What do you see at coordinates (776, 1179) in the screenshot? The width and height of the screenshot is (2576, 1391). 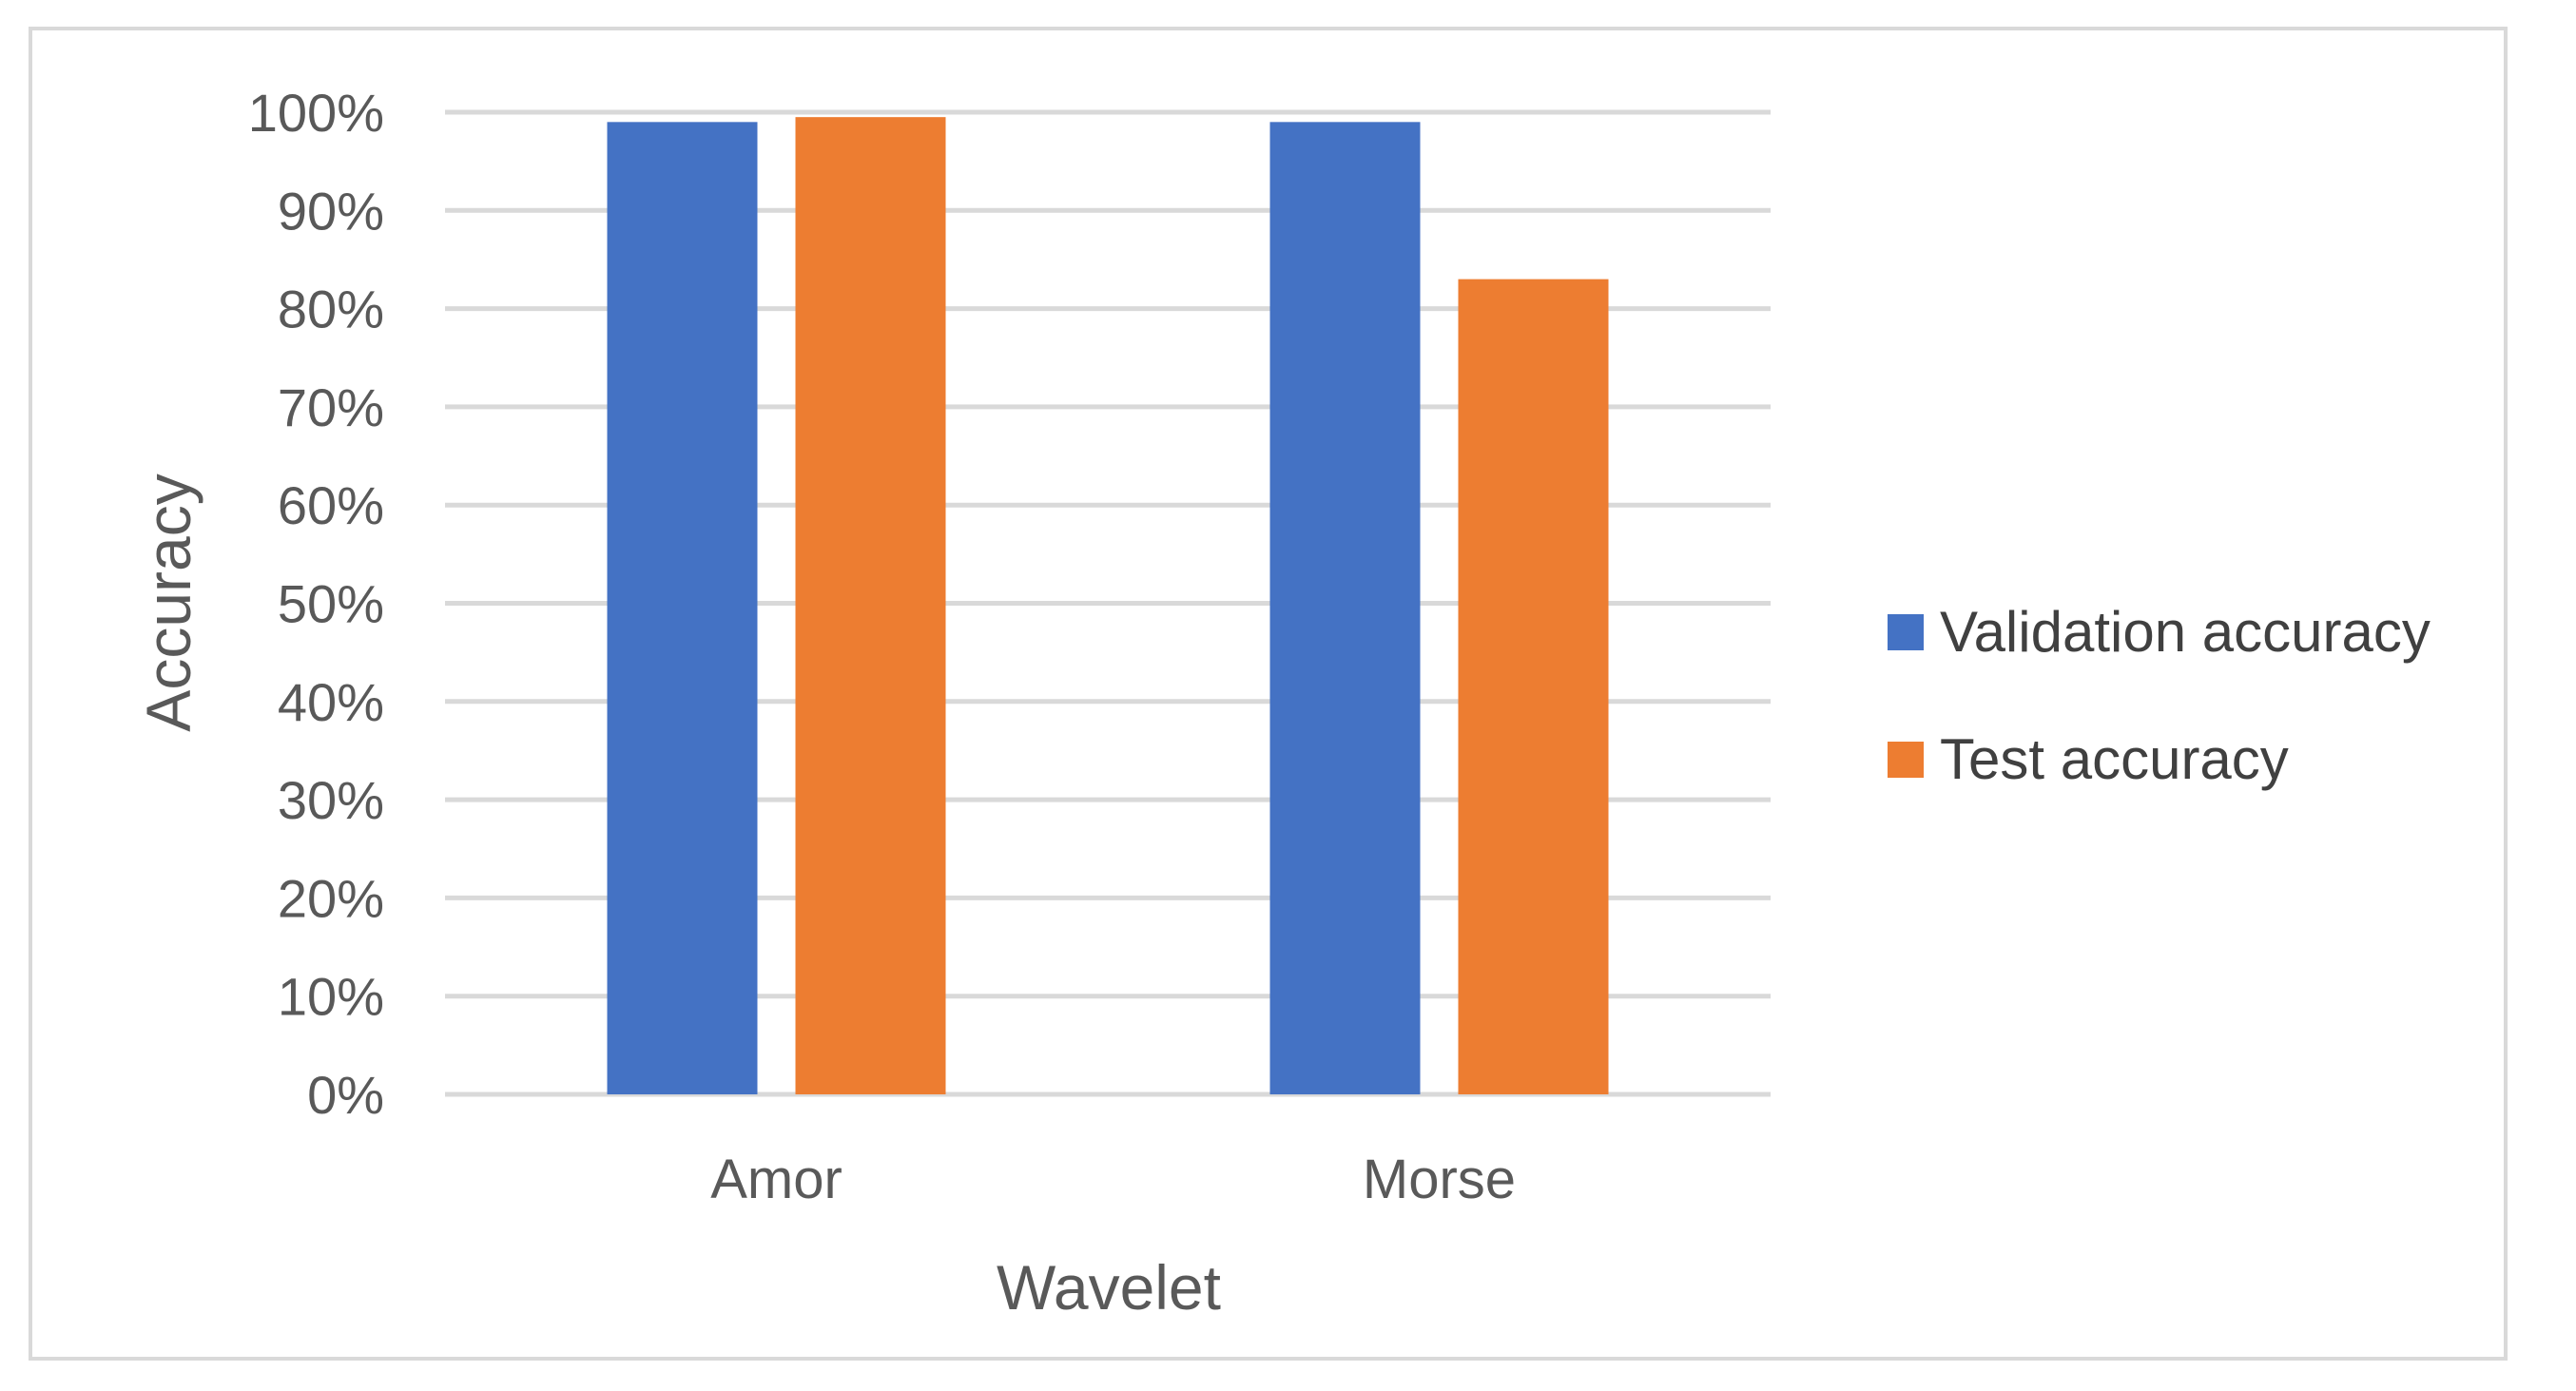 I see `x-tick-label: Amor` at bounding box center [776, 1179].